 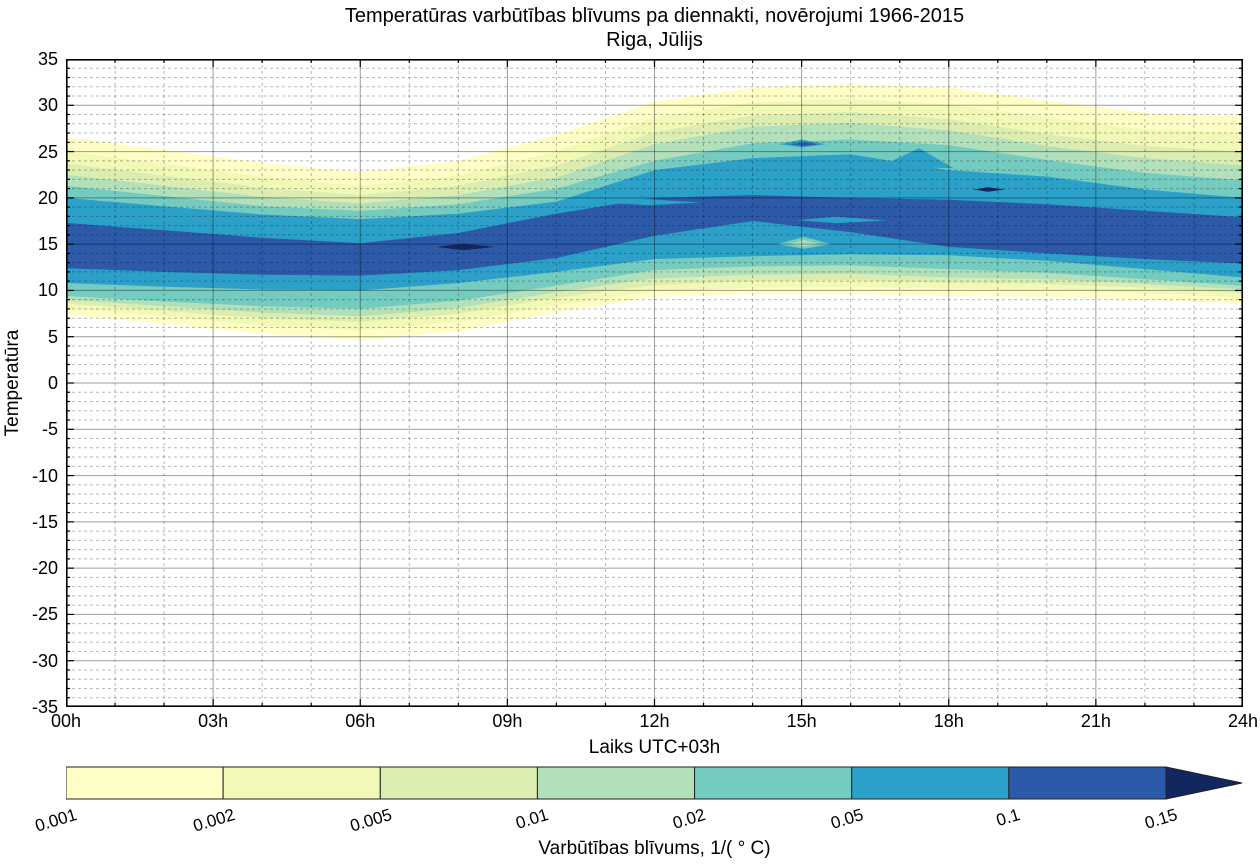 What do you see at coordinates (44, 660) in the screenshot?
I see `y-tick-label: -30` at bounding box center [44, 660].